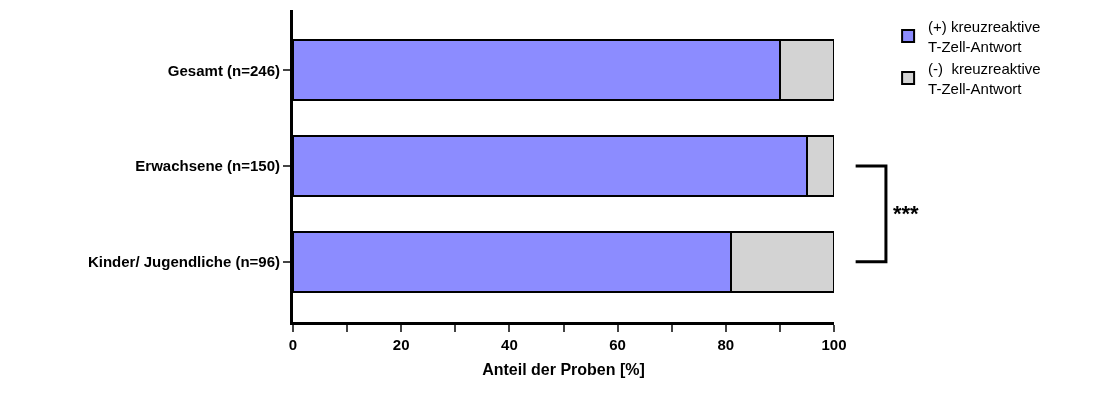 This screenshot has width=1115, height=411. What do you see at coordinates (984, 36) in the screenshot?
I see `legend-label: (+) kreuzreaktive T-Zell-Antwort` at bounding box center [984, 36].